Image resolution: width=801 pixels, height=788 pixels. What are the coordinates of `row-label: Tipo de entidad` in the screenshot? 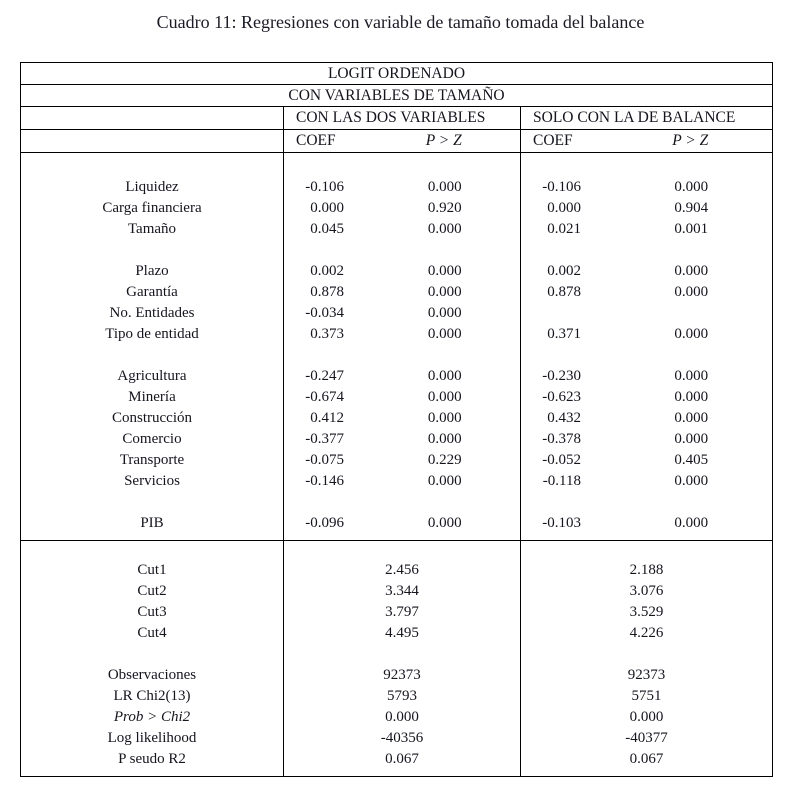 It's located at (152, 334).